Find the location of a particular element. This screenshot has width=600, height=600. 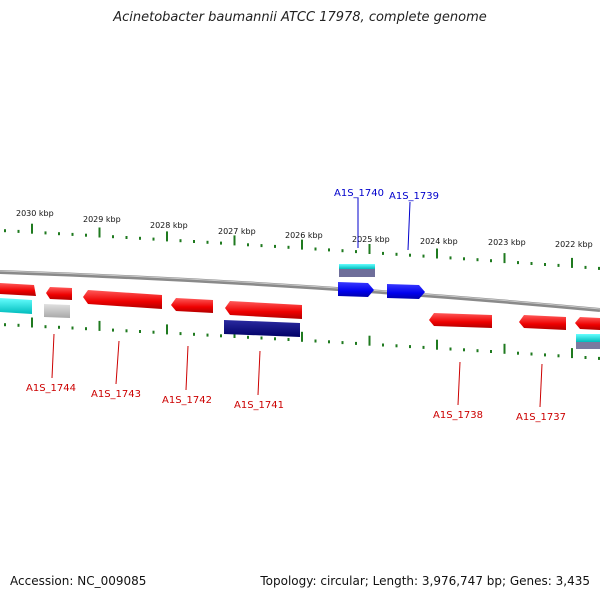

upper-tick-ring is located at coordinates (302, 246).